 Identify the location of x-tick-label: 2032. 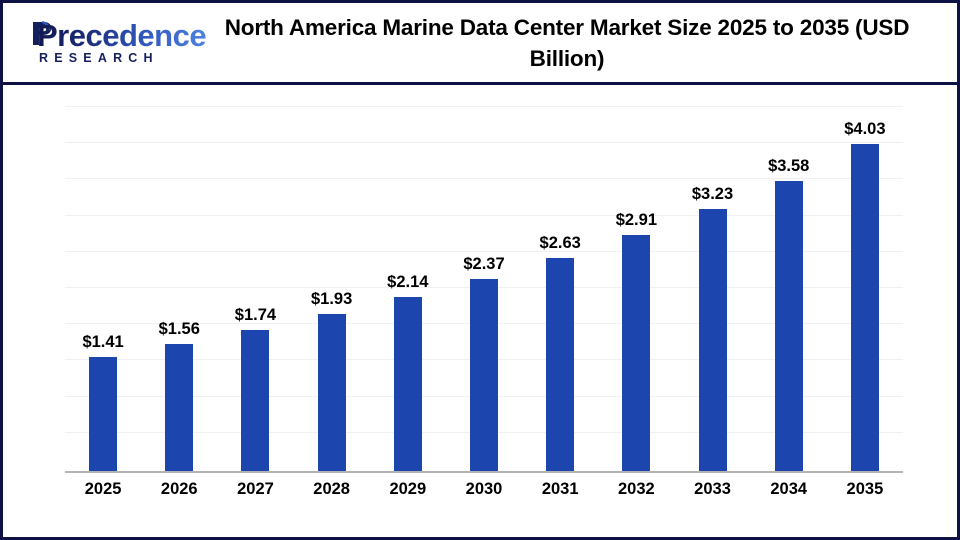
(636, 489).